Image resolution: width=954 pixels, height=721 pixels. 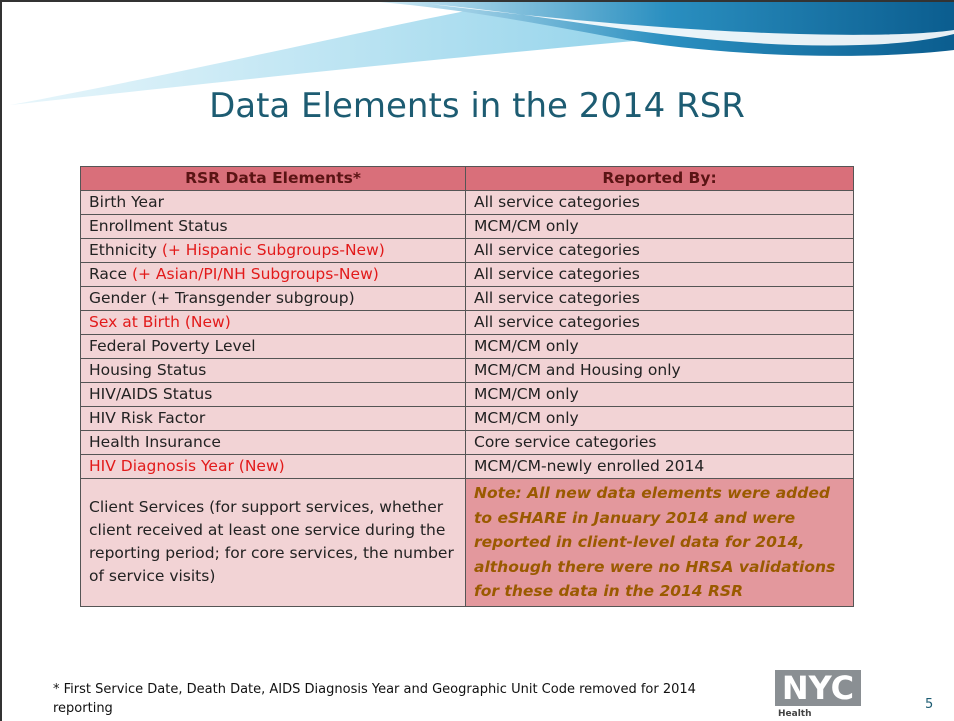 I want to click on nyc-health-logo: NYC Health, so click(x=818, y=693).